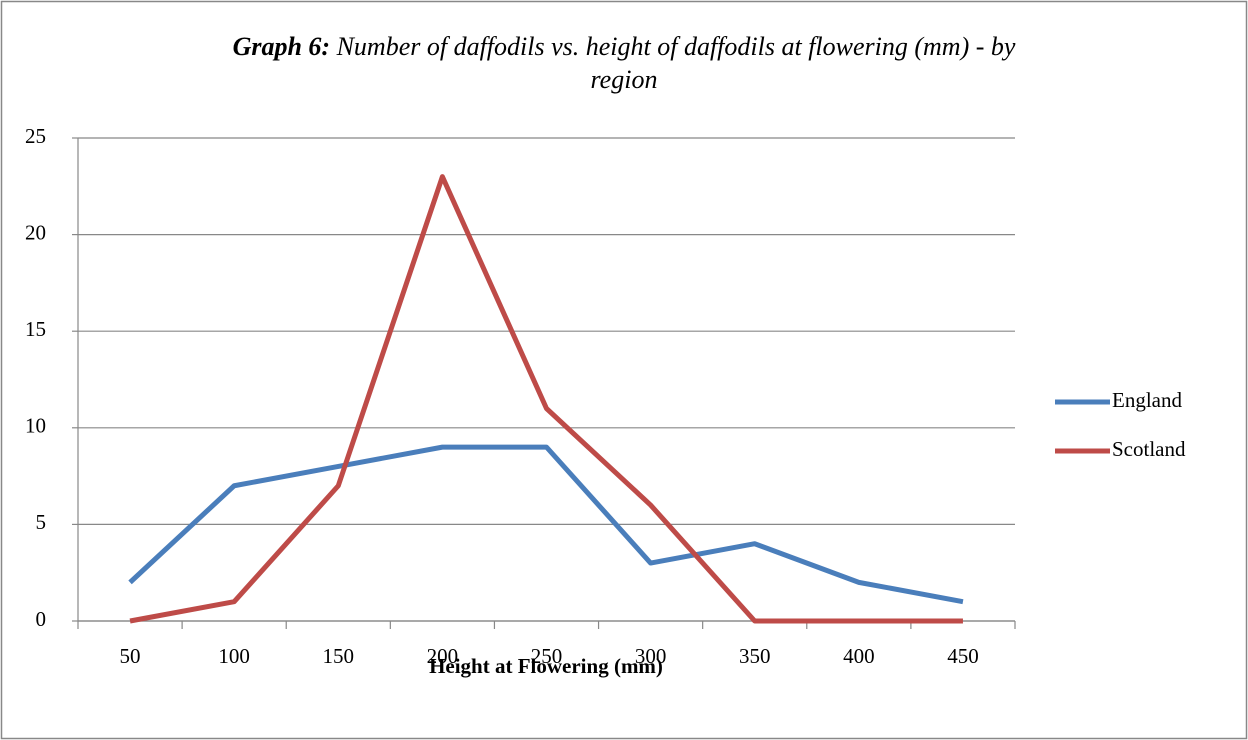 The width and height of the screenshot is (1248, 740). I want to click on legend-label: Scotland, so click(1149, 449).